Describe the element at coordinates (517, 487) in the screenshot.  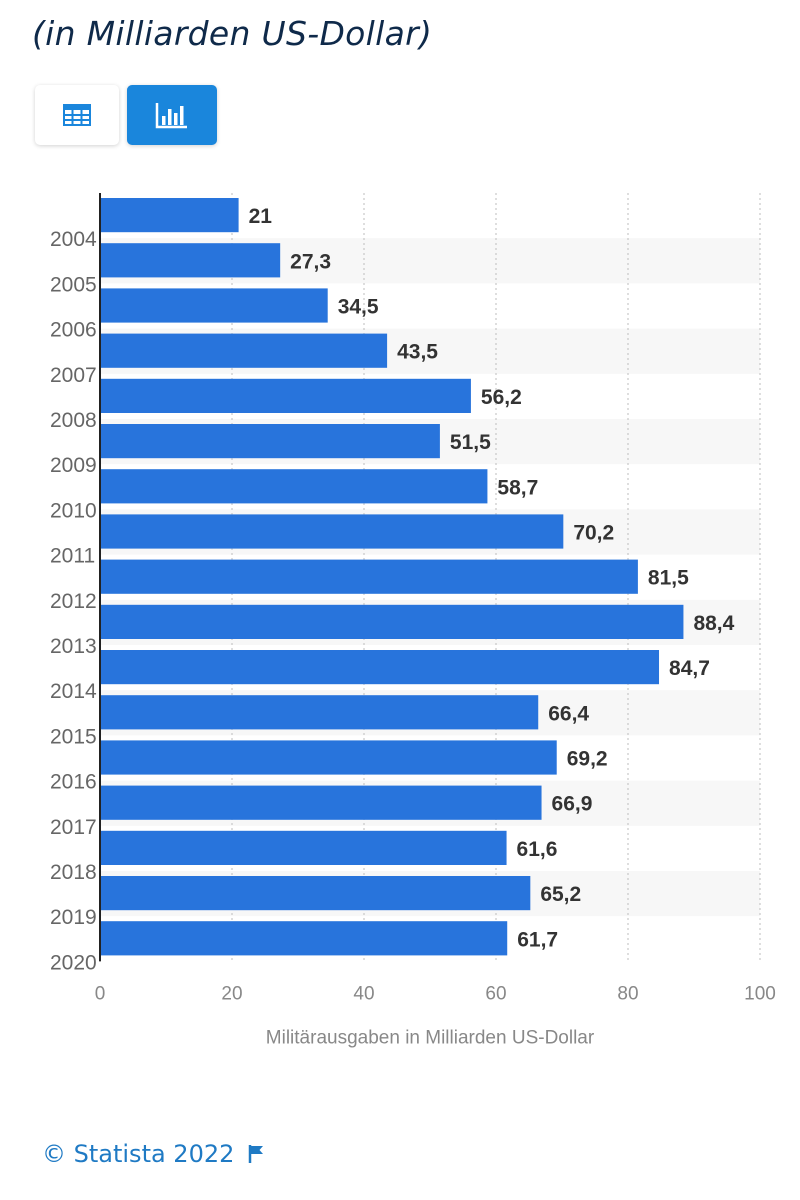
I see `data-label: 58,7` at that location.